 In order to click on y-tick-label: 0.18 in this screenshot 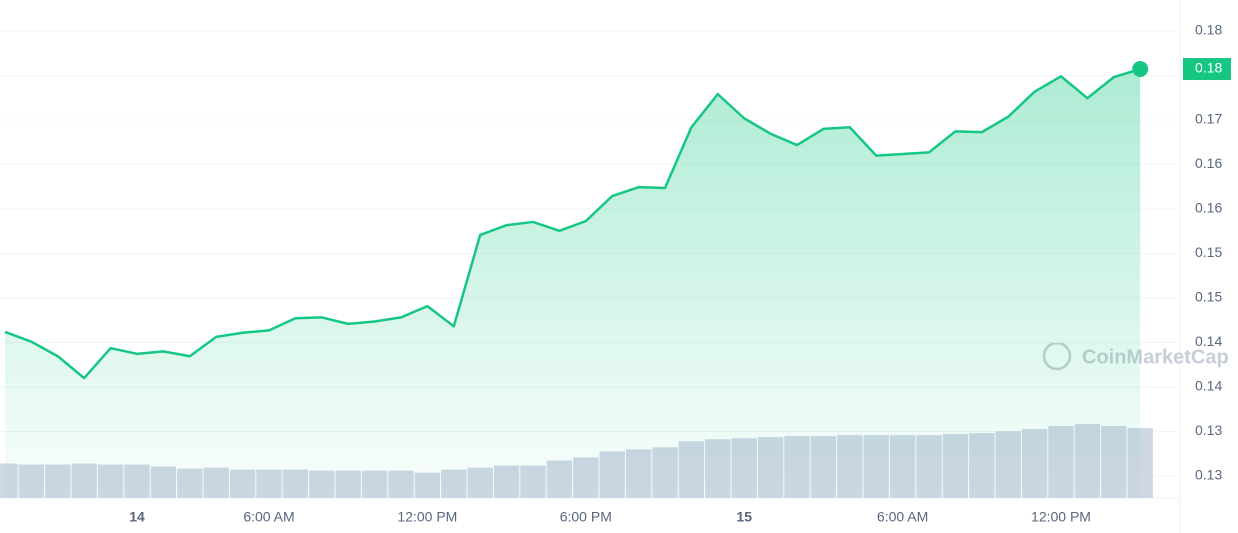, I will do `click(1208, 30)`.